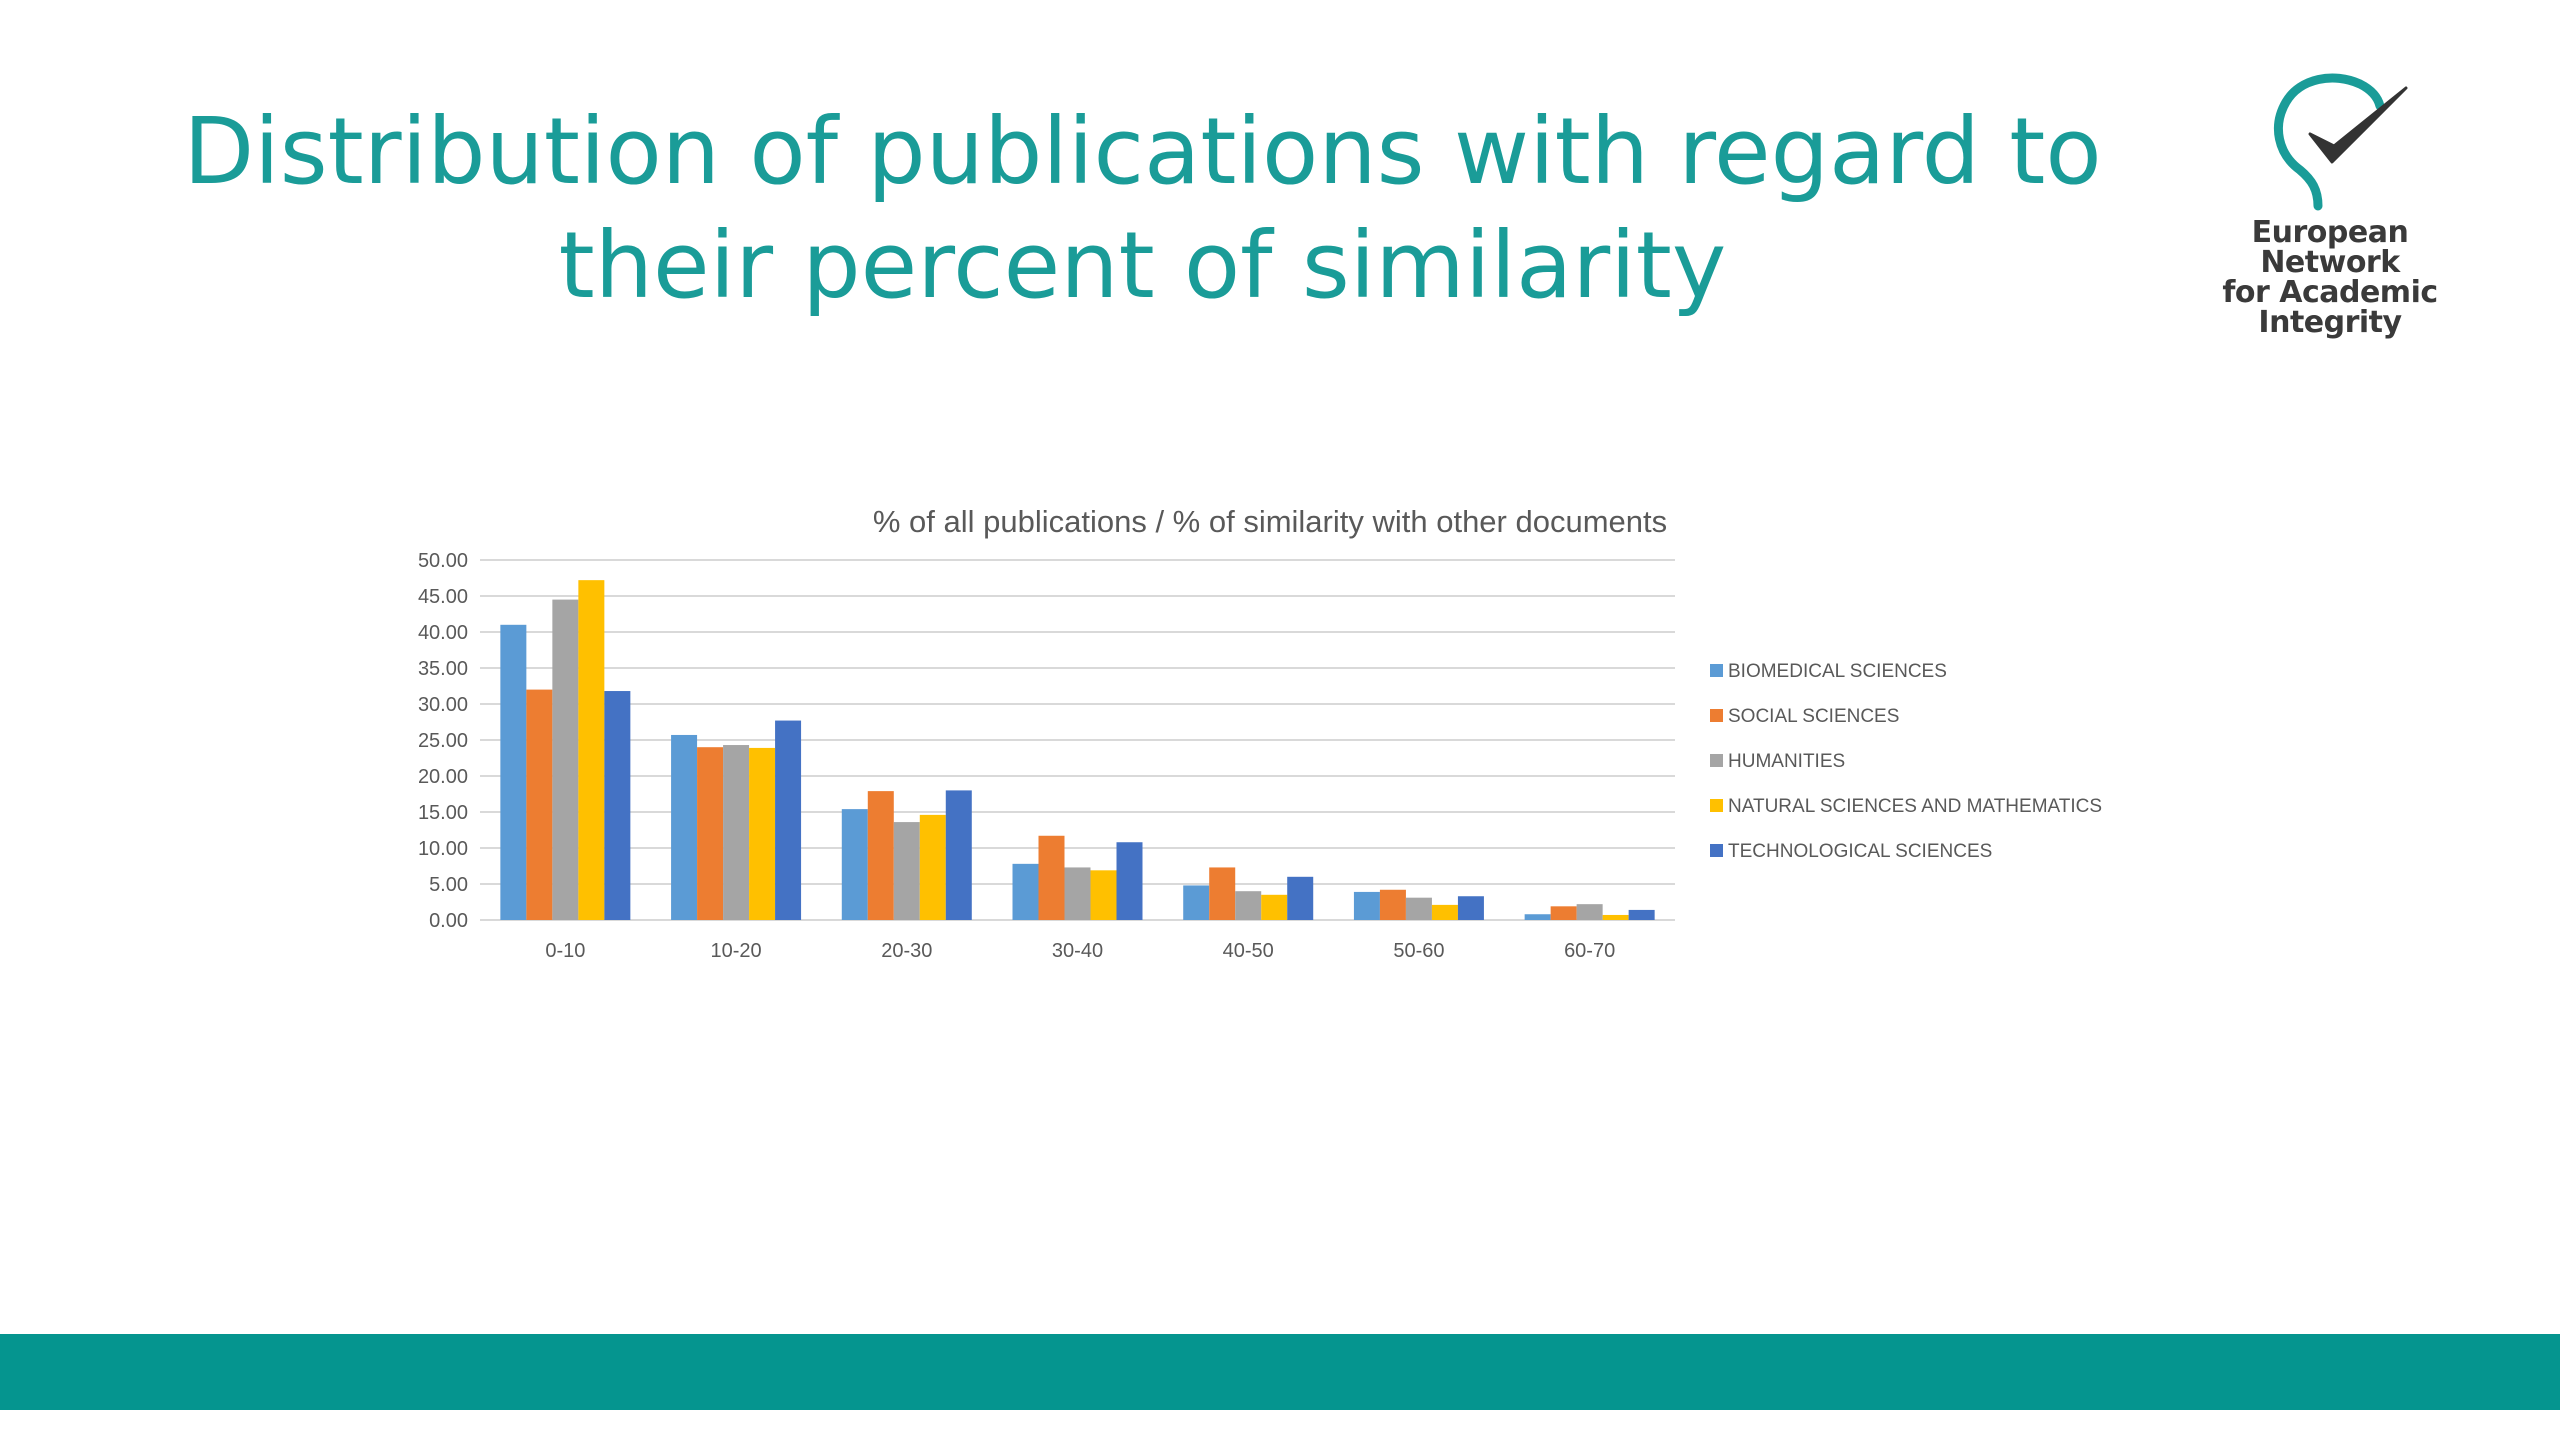 The height and width of the screenshot is (1440, 2560). I want to click on y-tick-label: 35.00, so click(443, 669).